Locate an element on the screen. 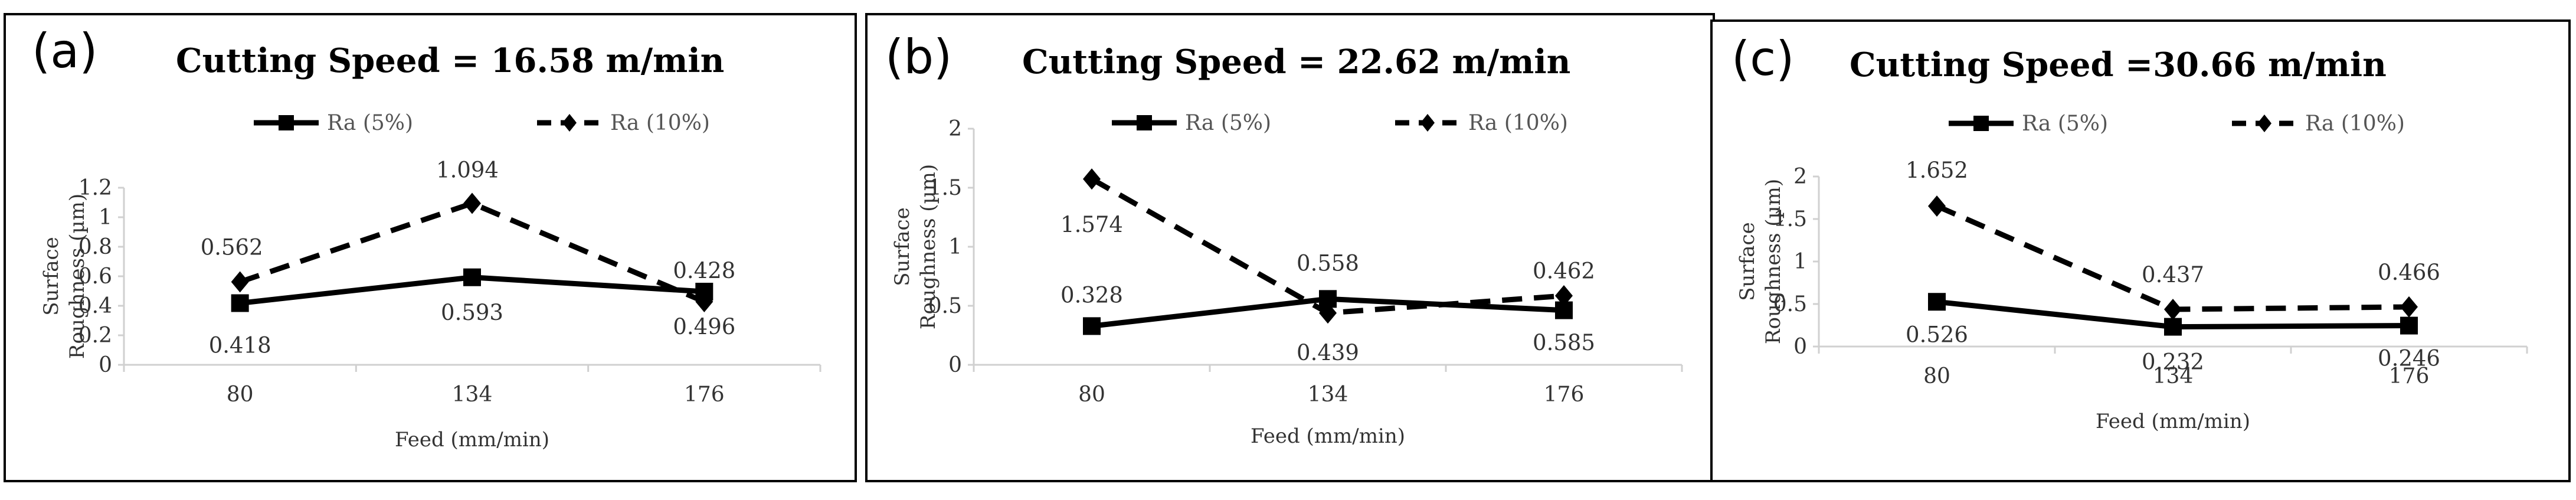  panel-label: (b) is located at coordinates (919, 57).